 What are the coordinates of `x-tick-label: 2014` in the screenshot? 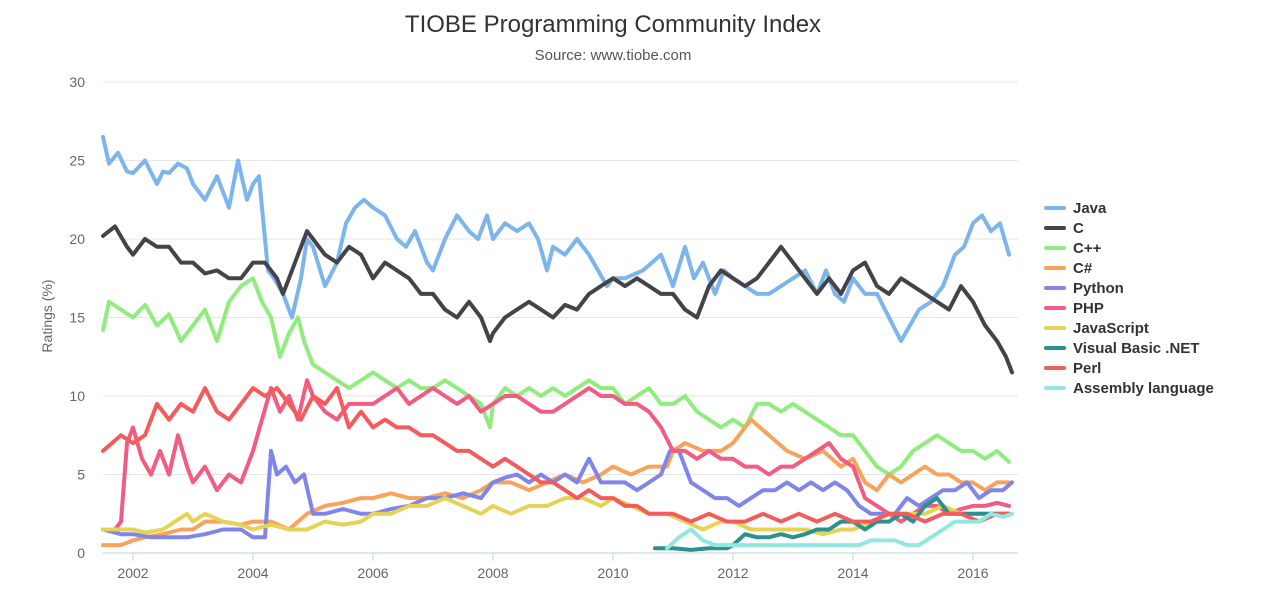 It's located at (852, 573).